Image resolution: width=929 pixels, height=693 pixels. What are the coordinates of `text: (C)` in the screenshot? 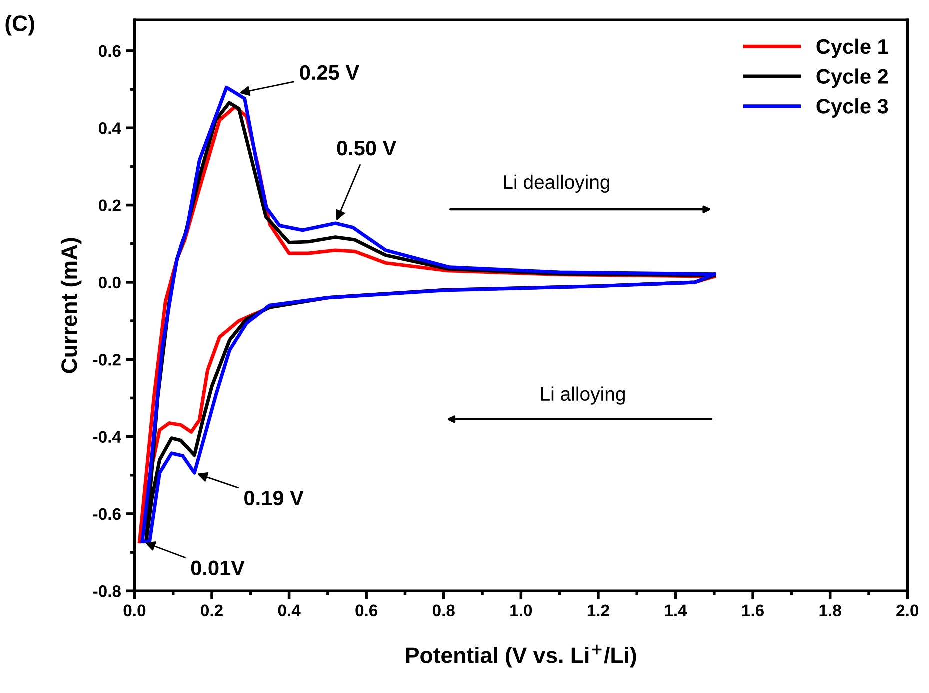 It's located at (20, 25).